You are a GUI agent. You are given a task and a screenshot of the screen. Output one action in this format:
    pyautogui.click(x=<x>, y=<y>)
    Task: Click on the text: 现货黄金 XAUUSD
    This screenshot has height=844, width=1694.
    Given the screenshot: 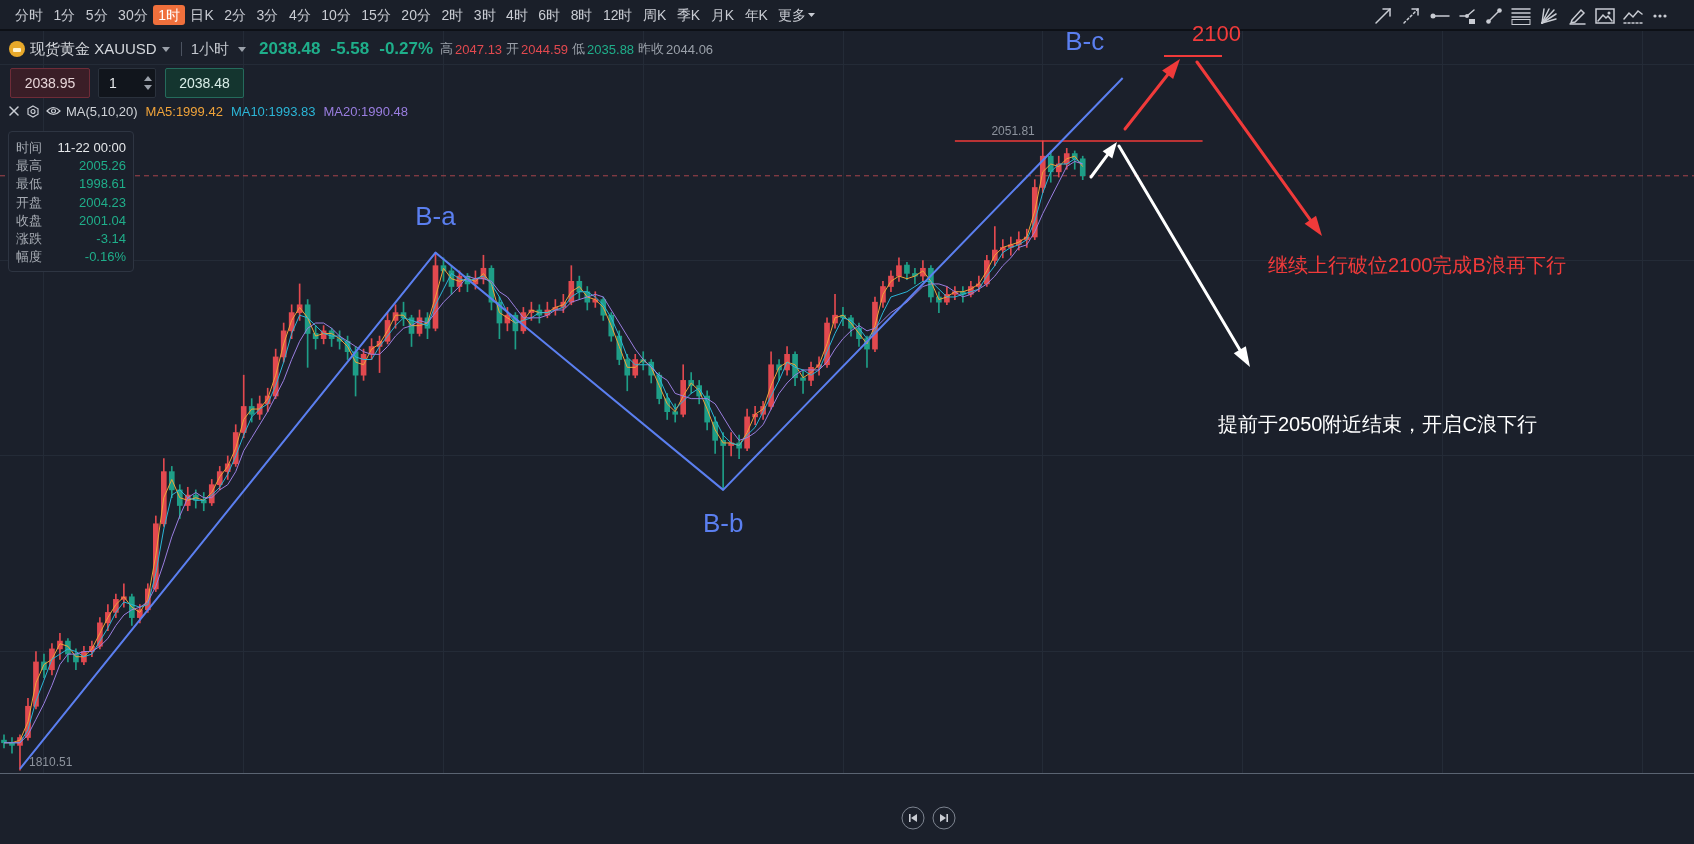 What is the action you would take?
    pyautogui.click(x=93, y=49)
    